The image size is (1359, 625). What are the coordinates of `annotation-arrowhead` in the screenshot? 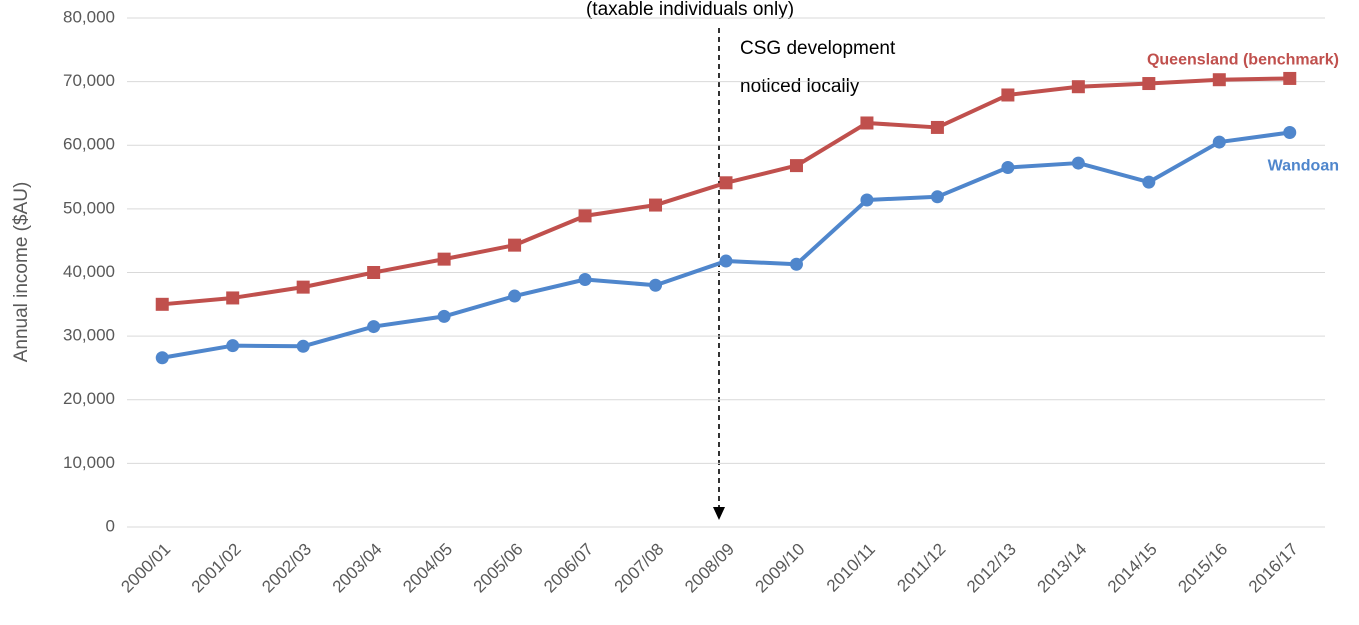 It's located at (719, 513).